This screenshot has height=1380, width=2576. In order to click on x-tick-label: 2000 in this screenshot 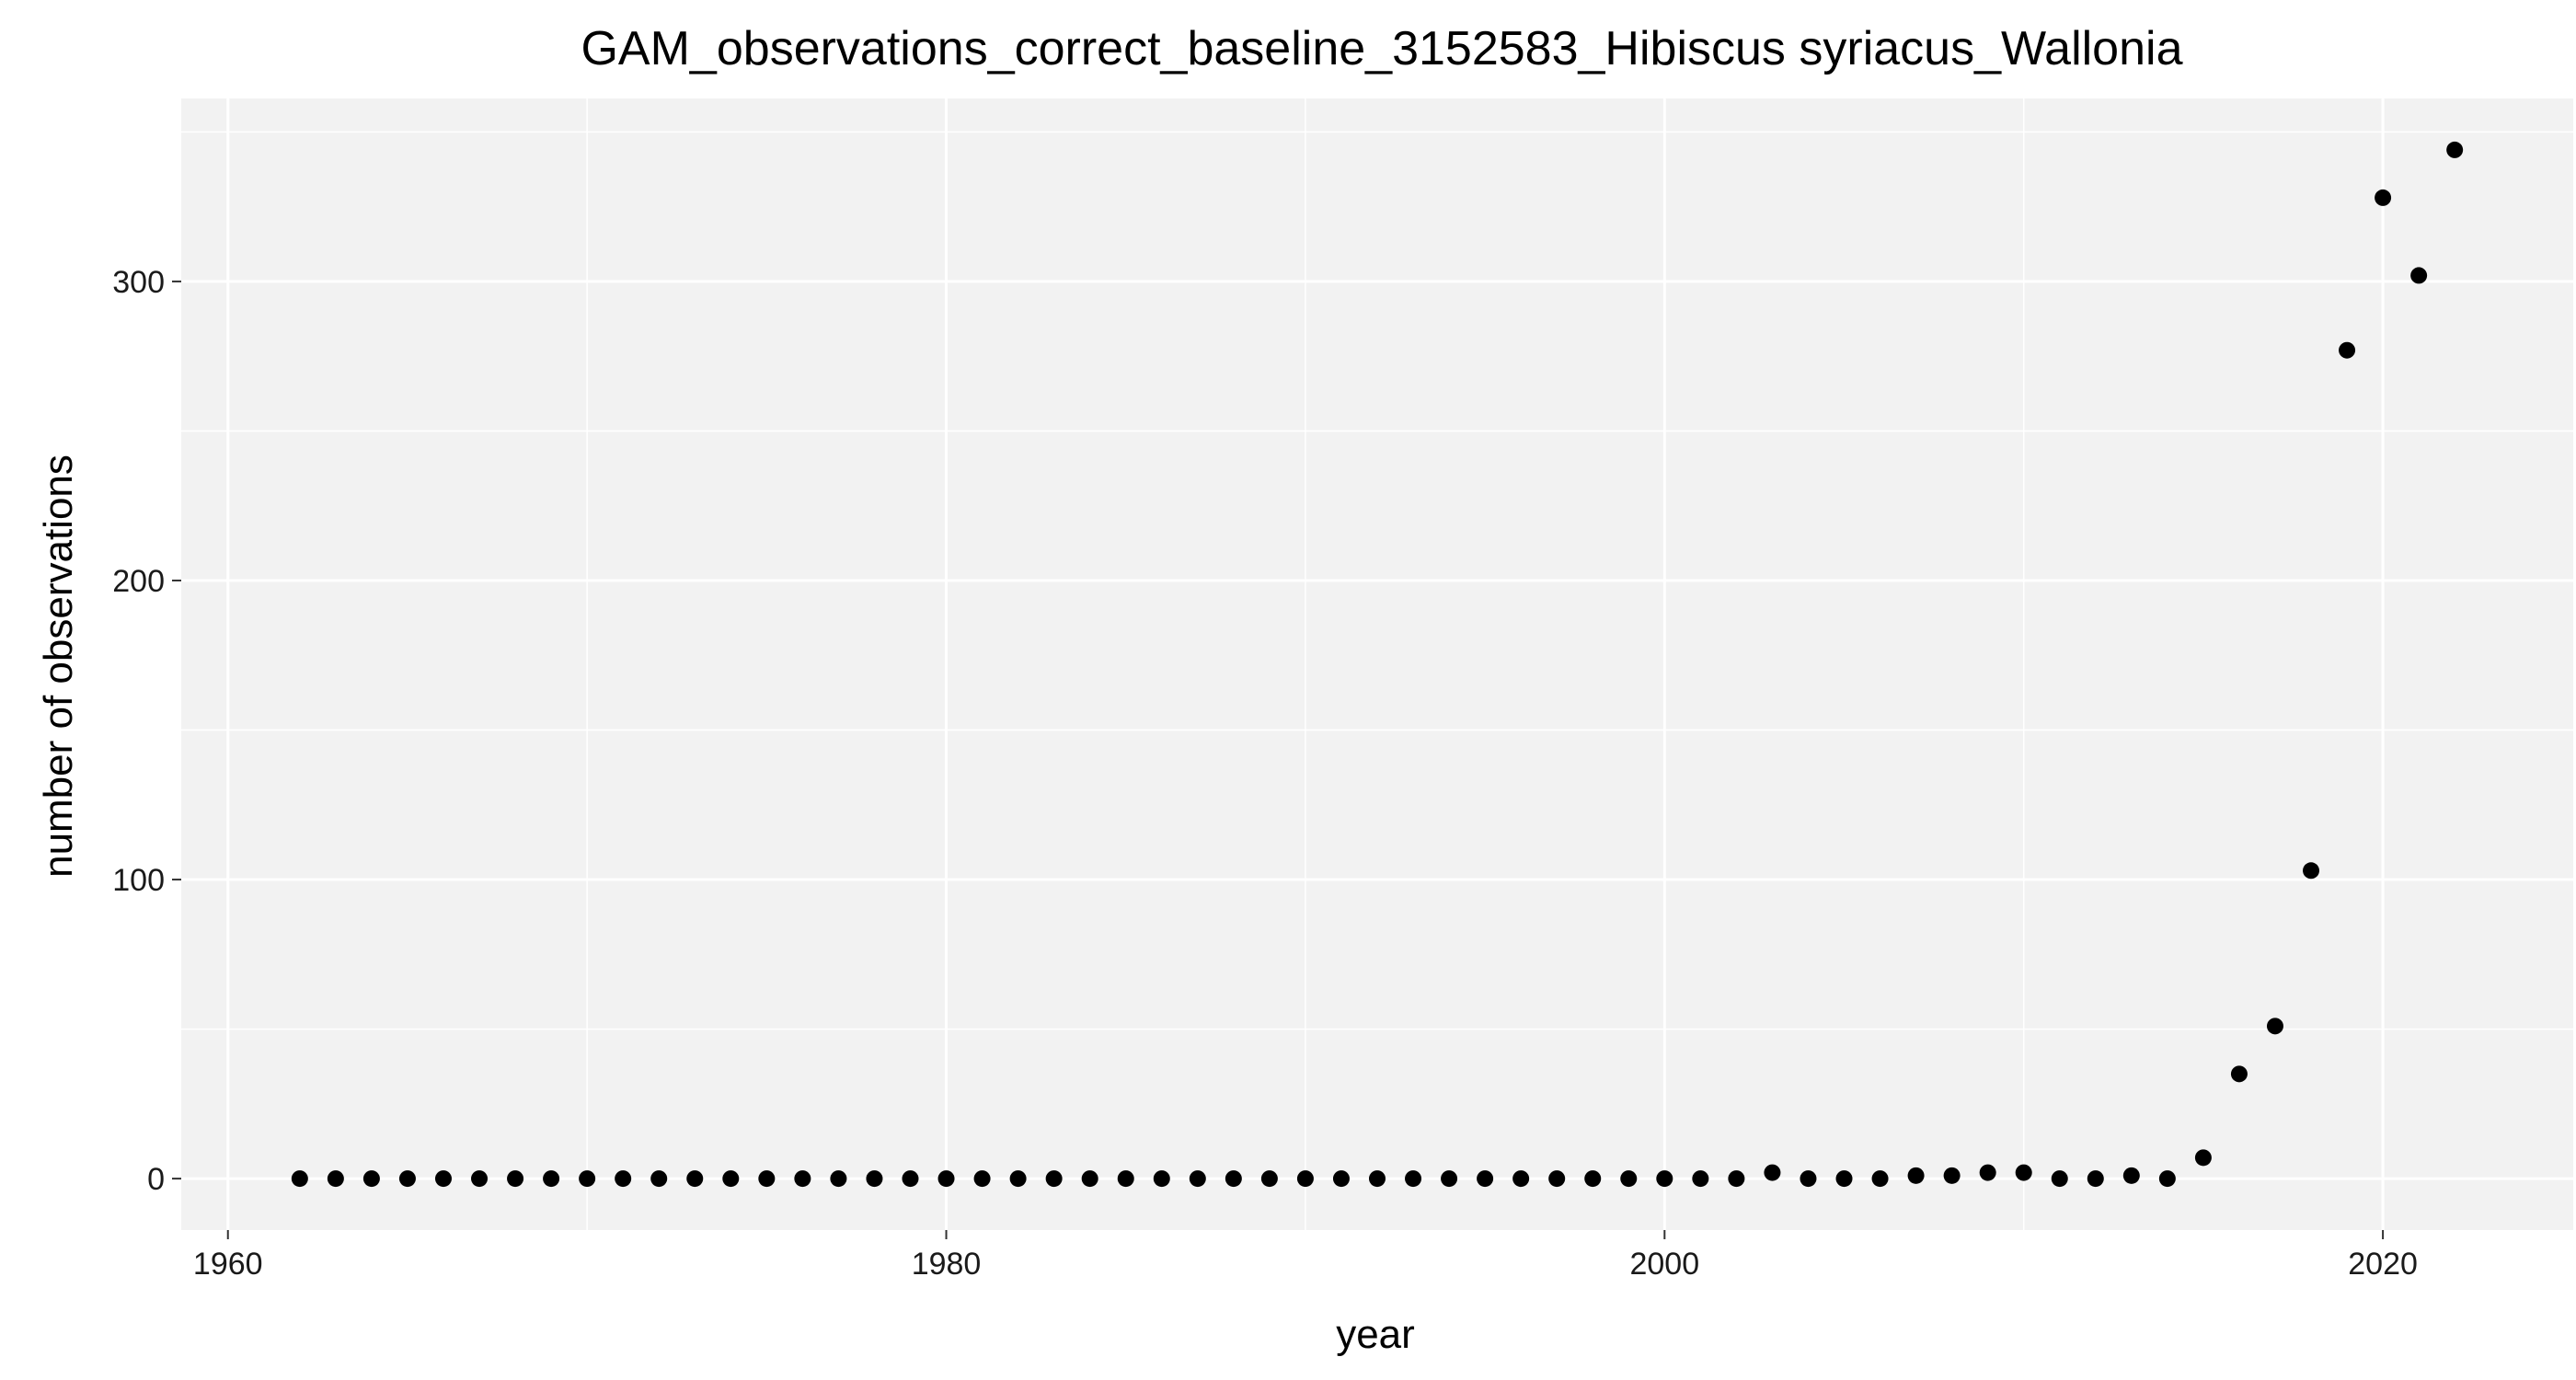, I will do `click(1664, 1264)`.